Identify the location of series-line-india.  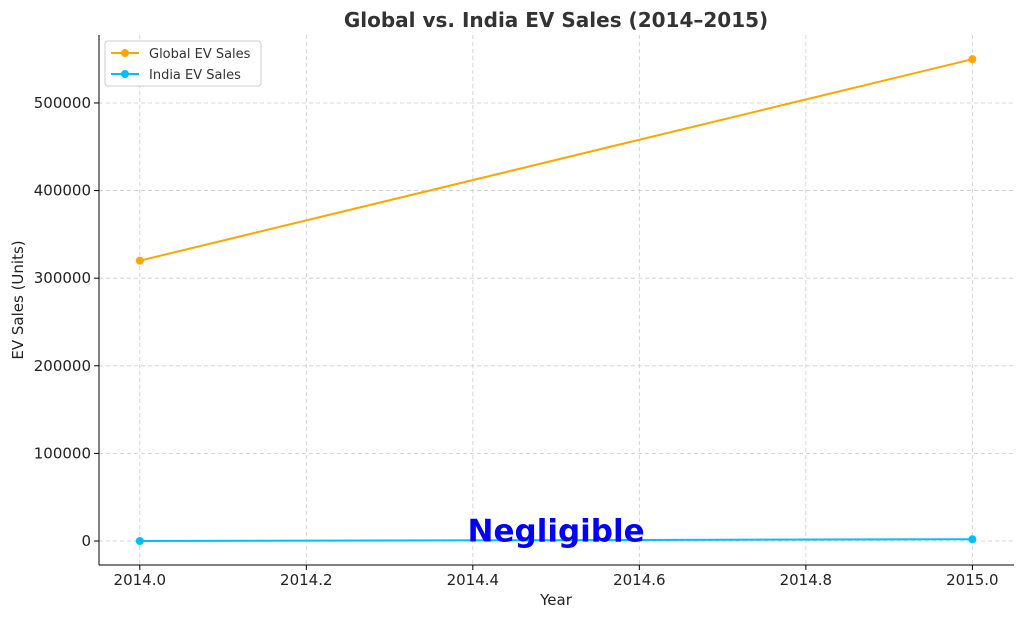
(556, 540).